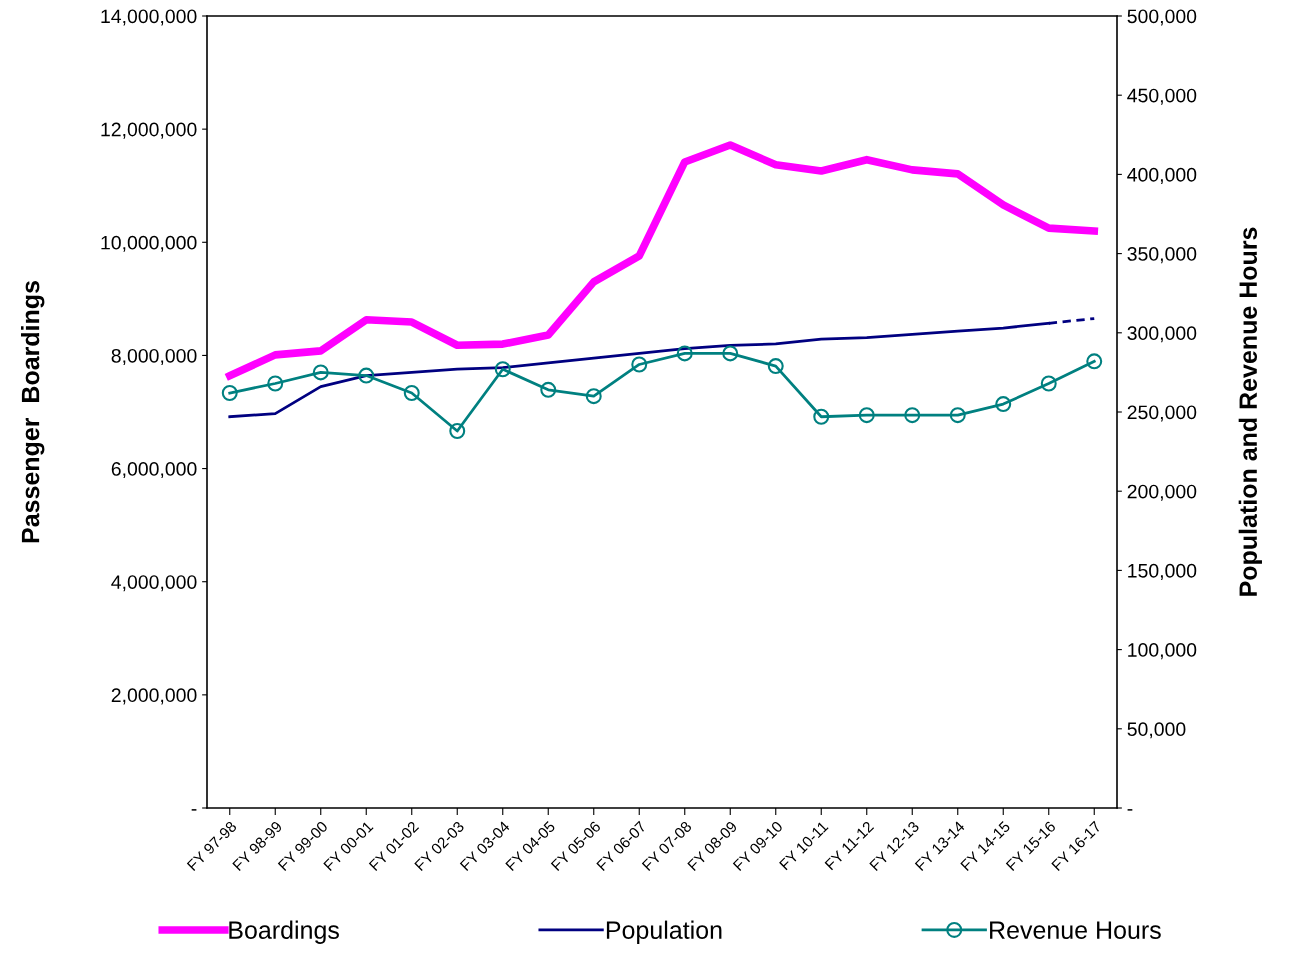 Image resolution: width=1305 pixels, height=967 pixels. I want to click on y2-tick-label: 450,000, so click(1162, 96).